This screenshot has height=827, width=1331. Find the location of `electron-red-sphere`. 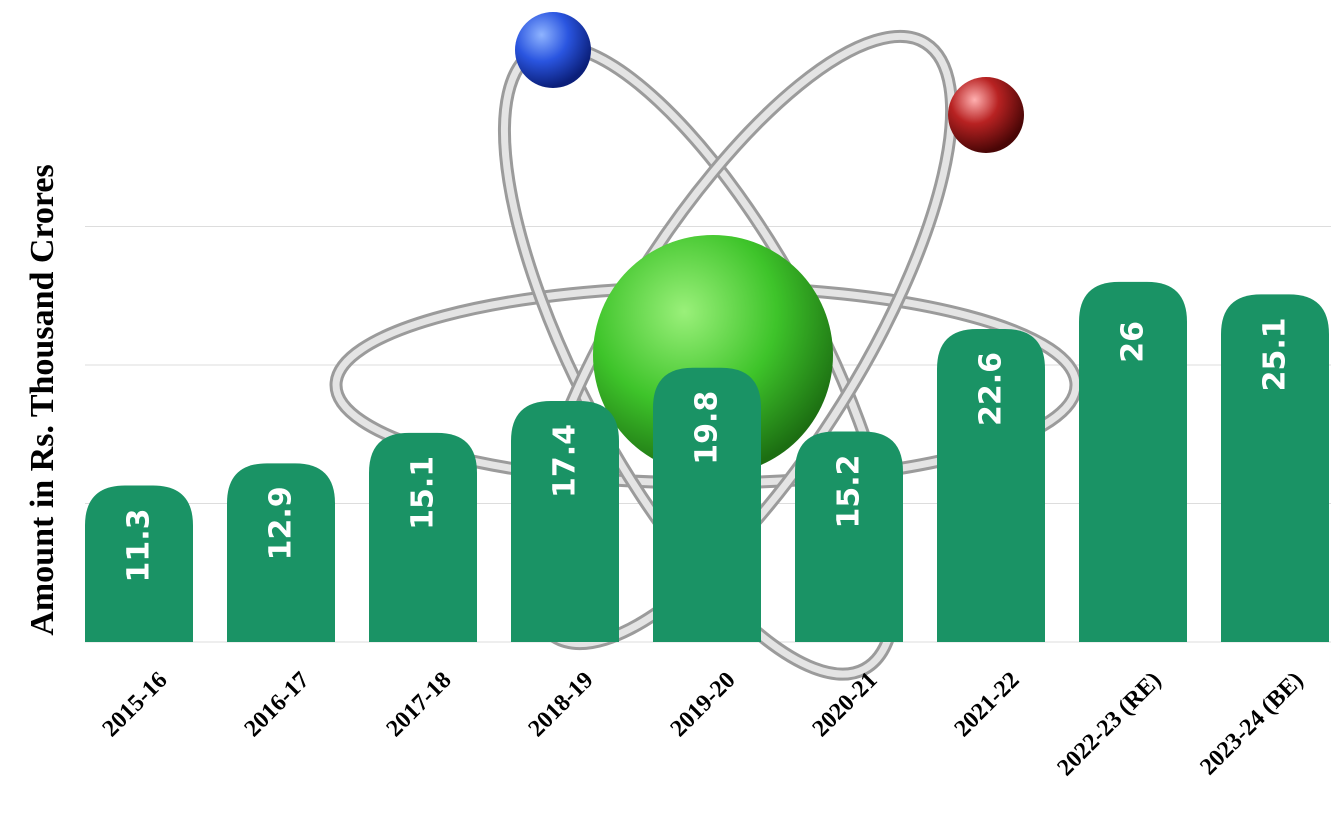

electron-red-sphere is located at coordinates (986, 115).